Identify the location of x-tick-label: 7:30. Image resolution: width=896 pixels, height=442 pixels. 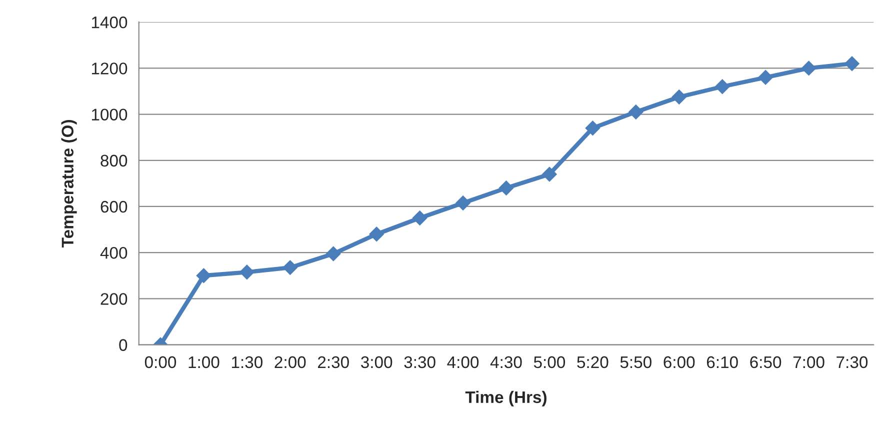
(852, 362).